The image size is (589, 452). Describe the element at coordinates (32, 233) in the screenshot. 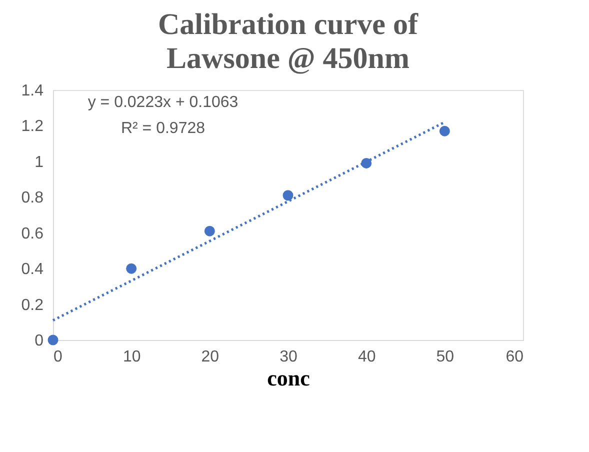

I see `y-tick-label: 0.6` at that location.